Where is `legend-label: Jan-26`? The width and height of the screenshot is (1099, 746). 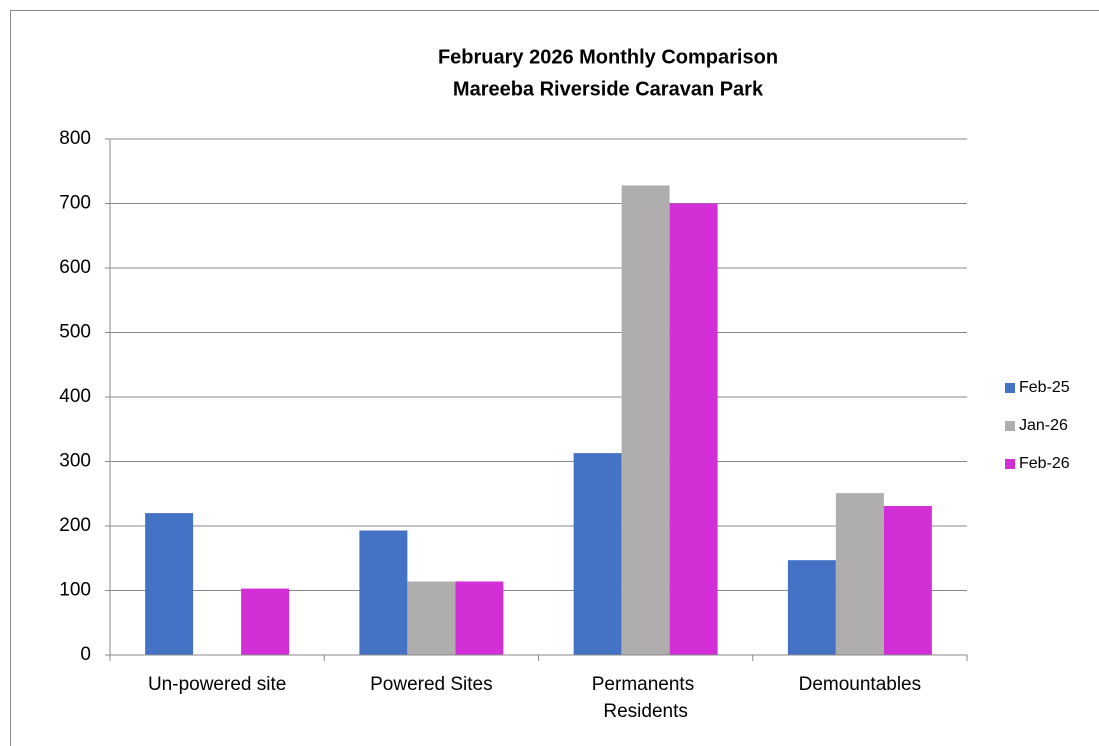 legend-label: Jan-26 is located at coordinates (1043, 425).